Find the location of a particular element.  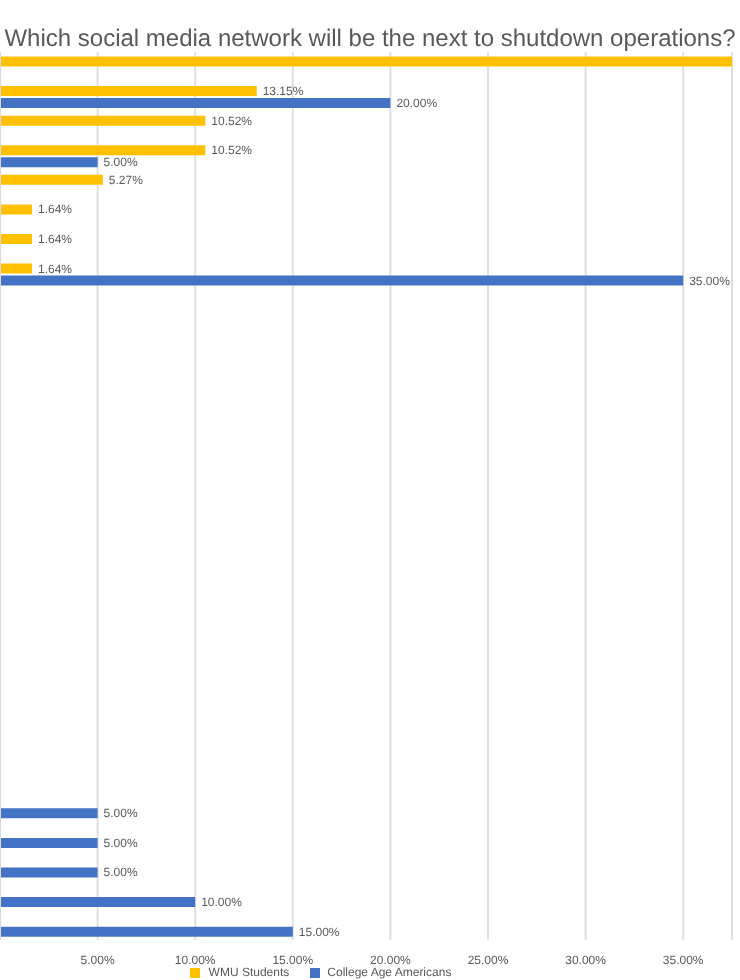

chart-title: Which social media network will be the next to shutdown operations? is located at coordinates (370, 38).